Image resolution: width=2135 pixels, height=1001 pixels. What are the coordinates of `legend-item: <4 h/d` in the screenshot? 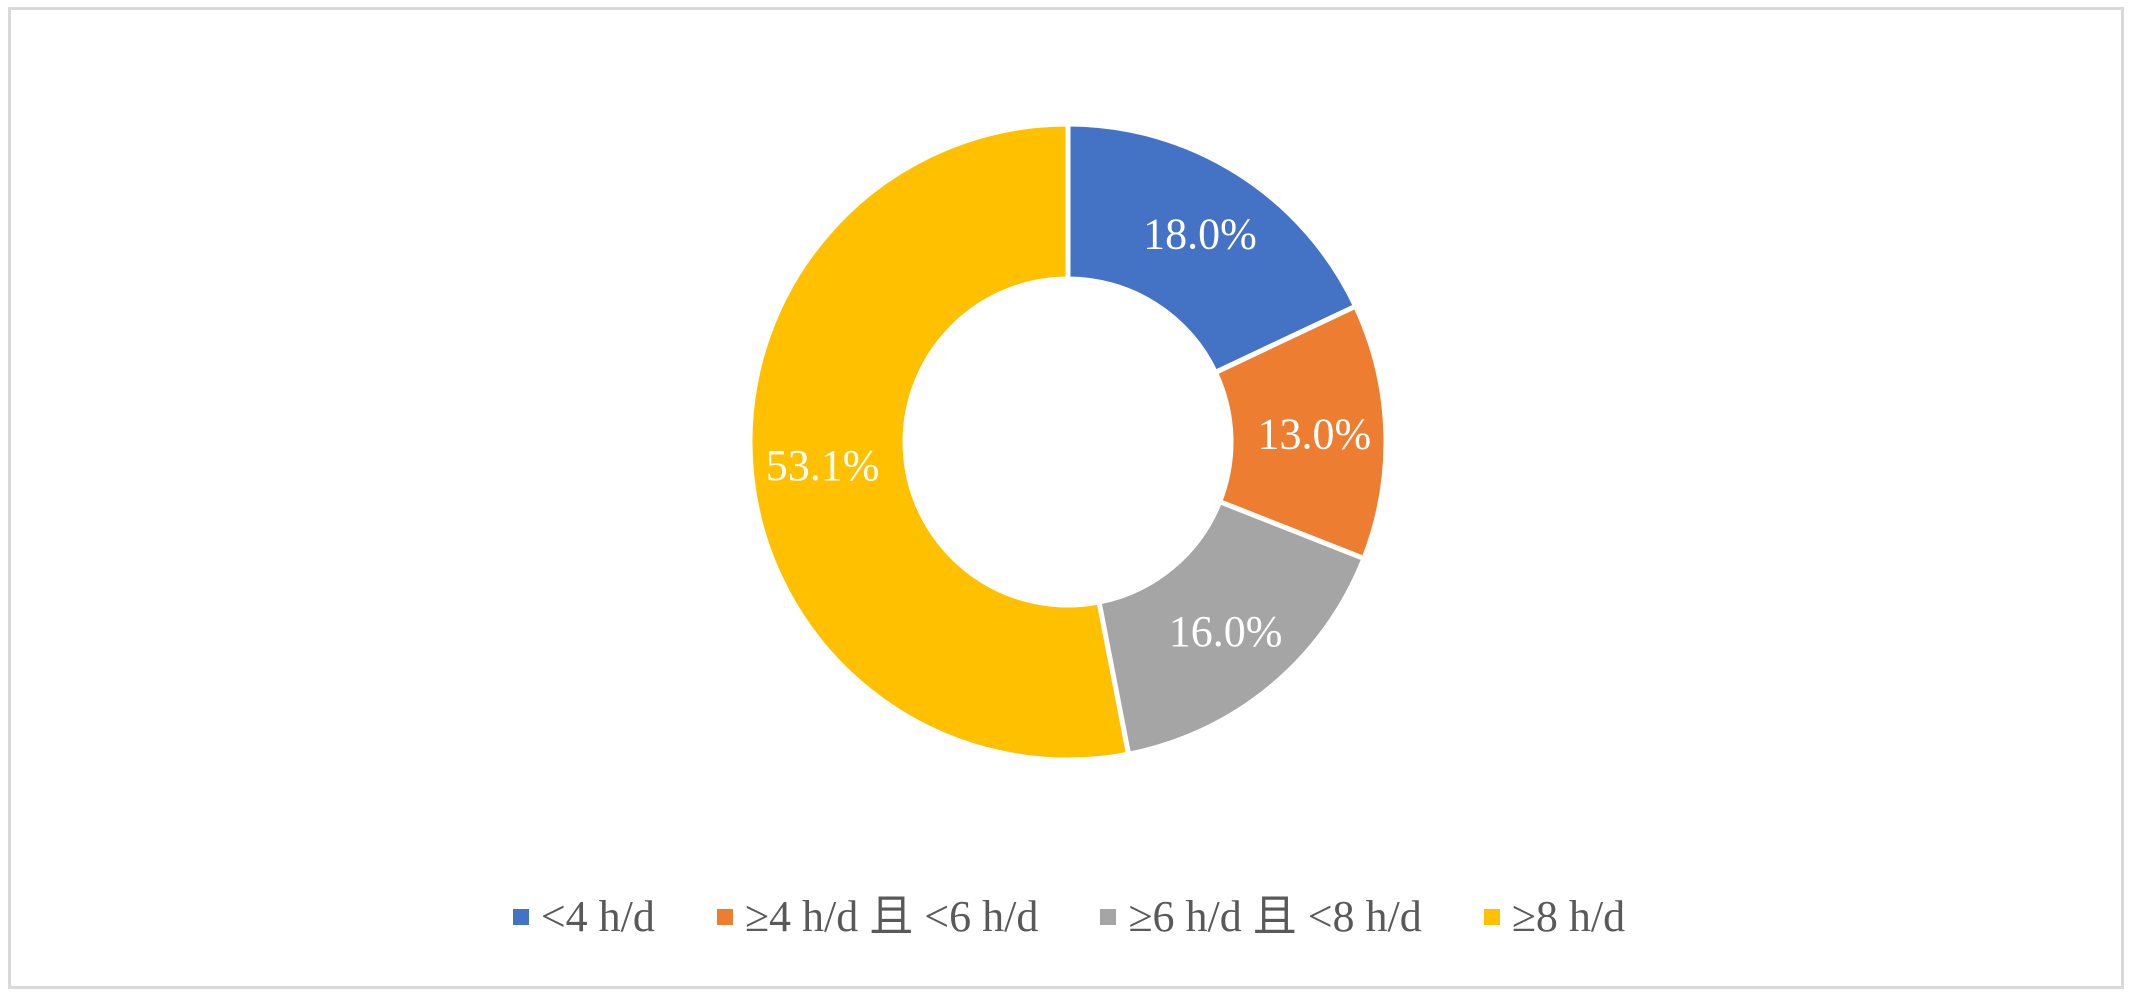 It's located at (583, 916).